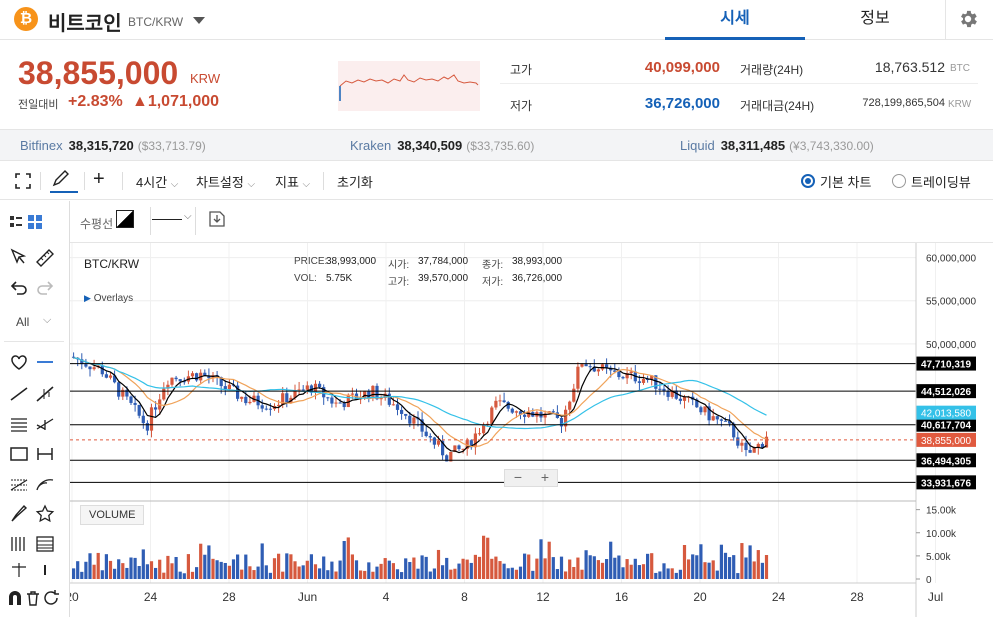 Image resolution: width=993 pixels, height=617 pixels. What do you see at coordinates (20, 424) in the screenshot?
I see `parallel-lines-icon` at bounding box center [20, 424].